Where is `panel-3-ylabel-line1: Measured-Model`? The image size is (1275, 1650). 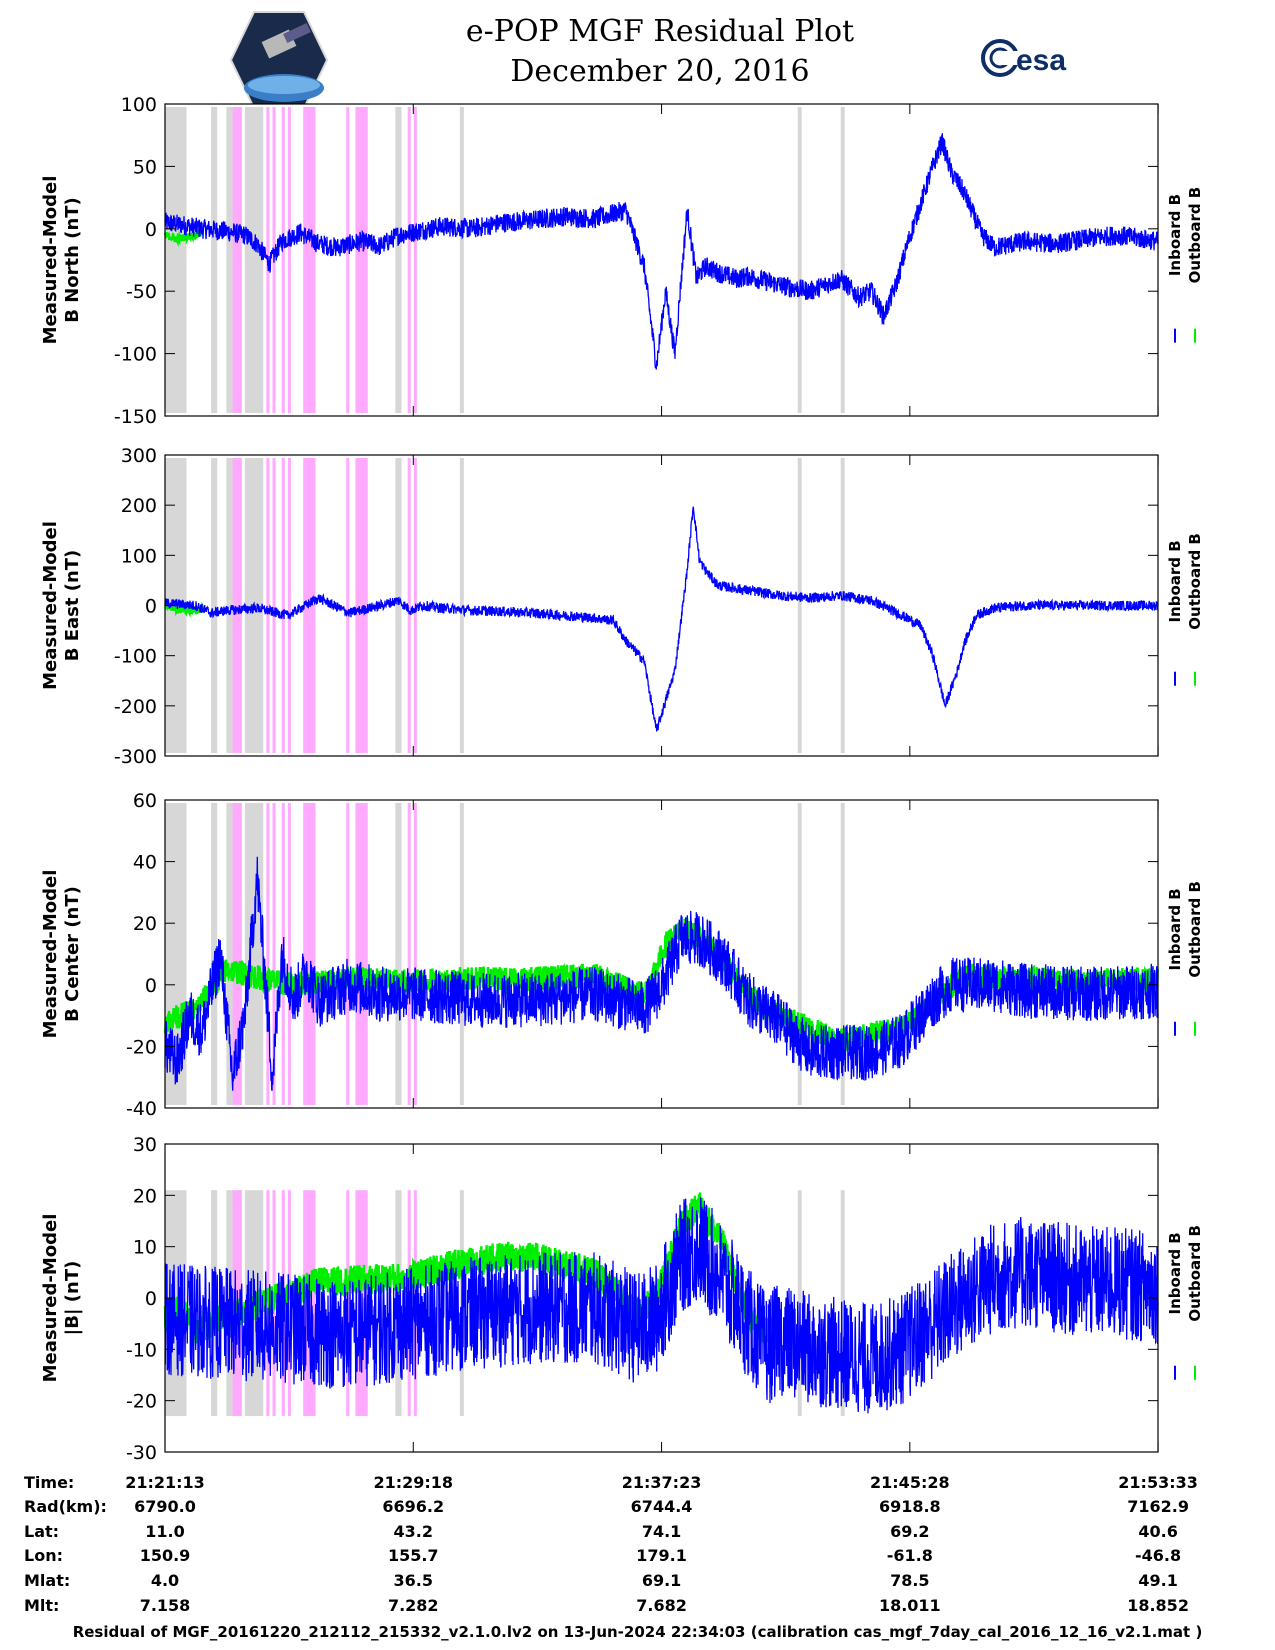 panel-3-ylabel-line1: Measured-Model is located at coordinates (50, 954).